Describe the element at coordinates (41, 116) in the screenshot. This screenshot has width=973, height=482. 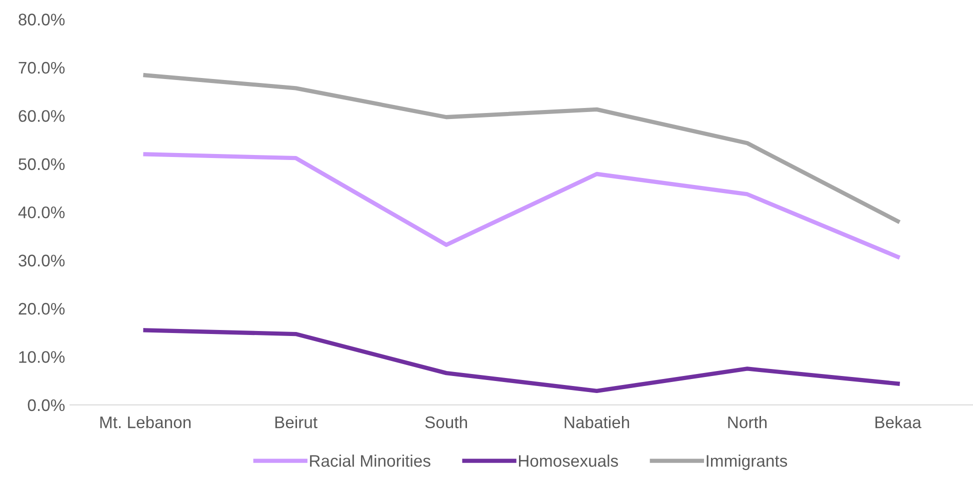
I see `y-tick-label: 60.0%` at that location.